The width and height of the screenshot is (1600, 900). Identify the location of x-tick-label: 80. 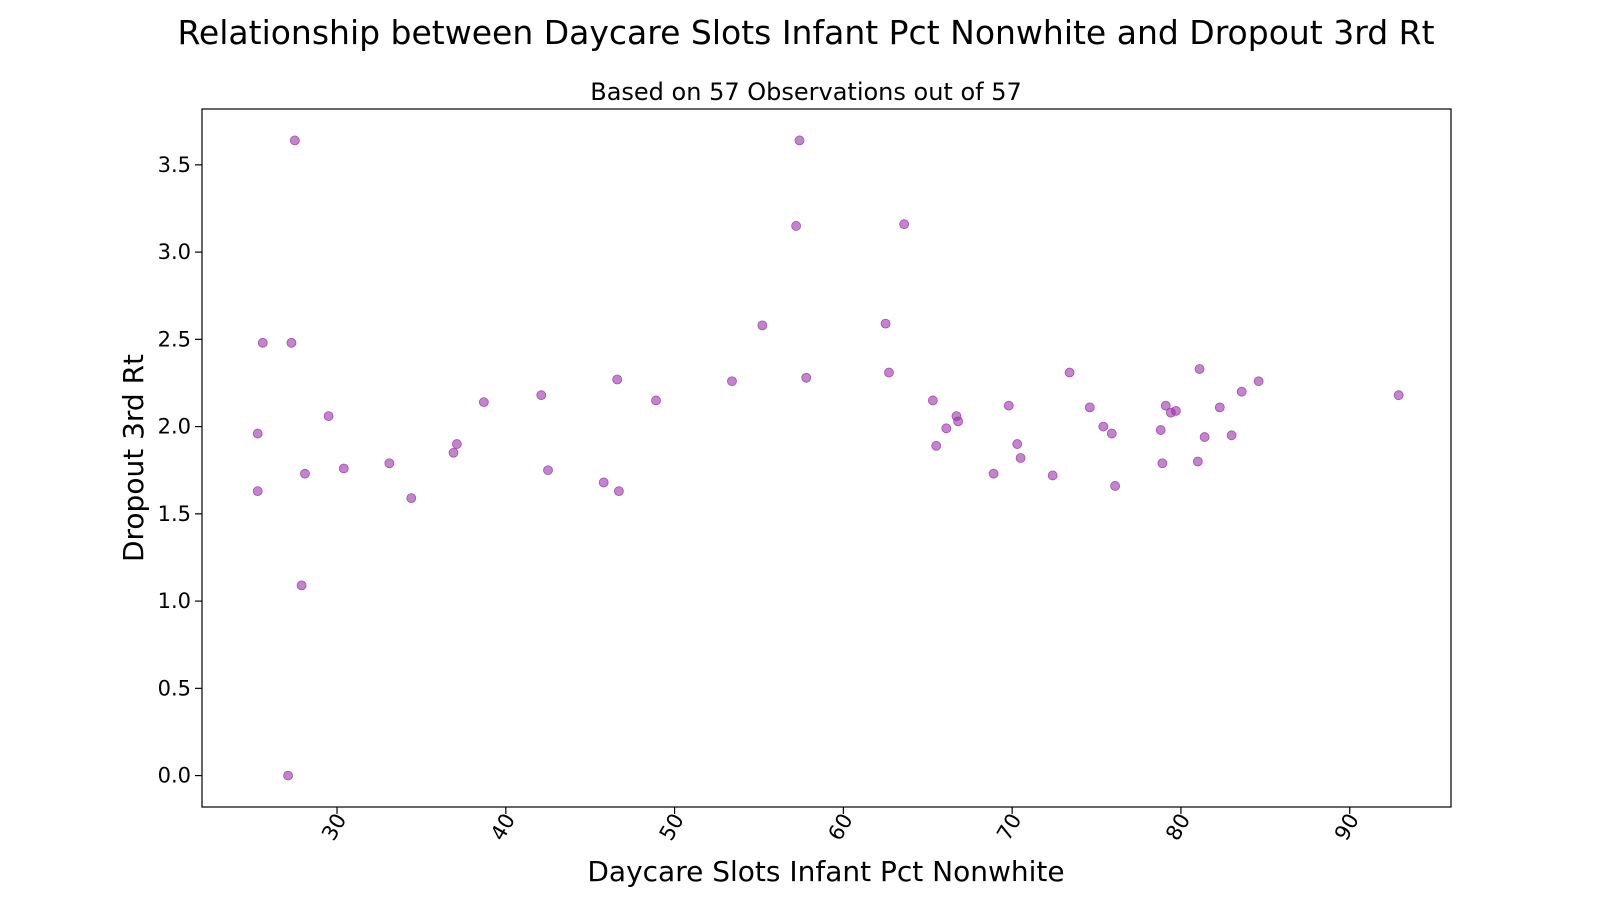
(1178, 826).